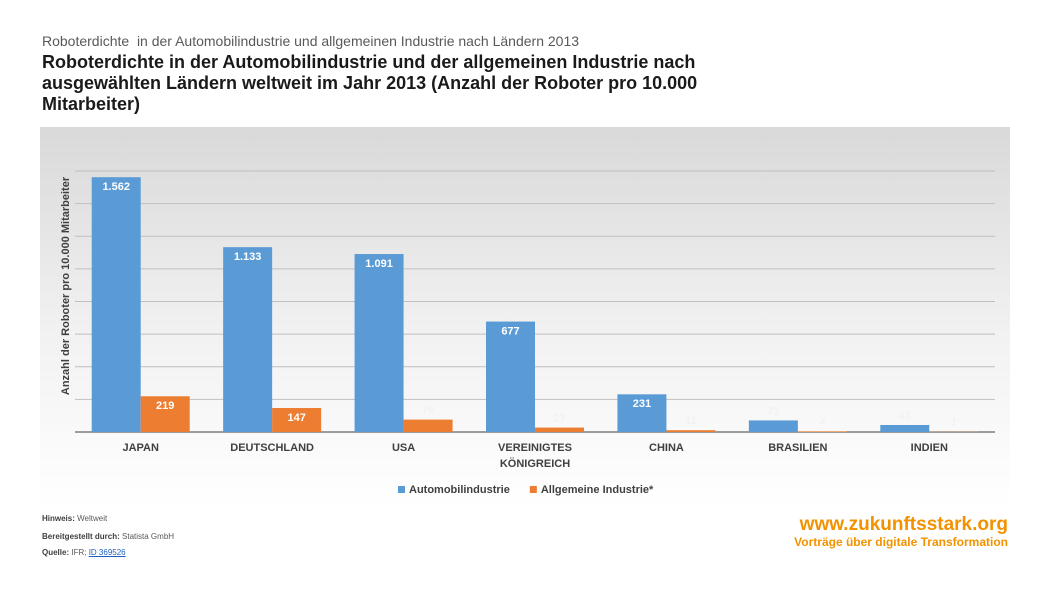 Image resolution: width=1050 pixels, height=590 pixels. I want to click on value-label: 677, so click(510, 331).